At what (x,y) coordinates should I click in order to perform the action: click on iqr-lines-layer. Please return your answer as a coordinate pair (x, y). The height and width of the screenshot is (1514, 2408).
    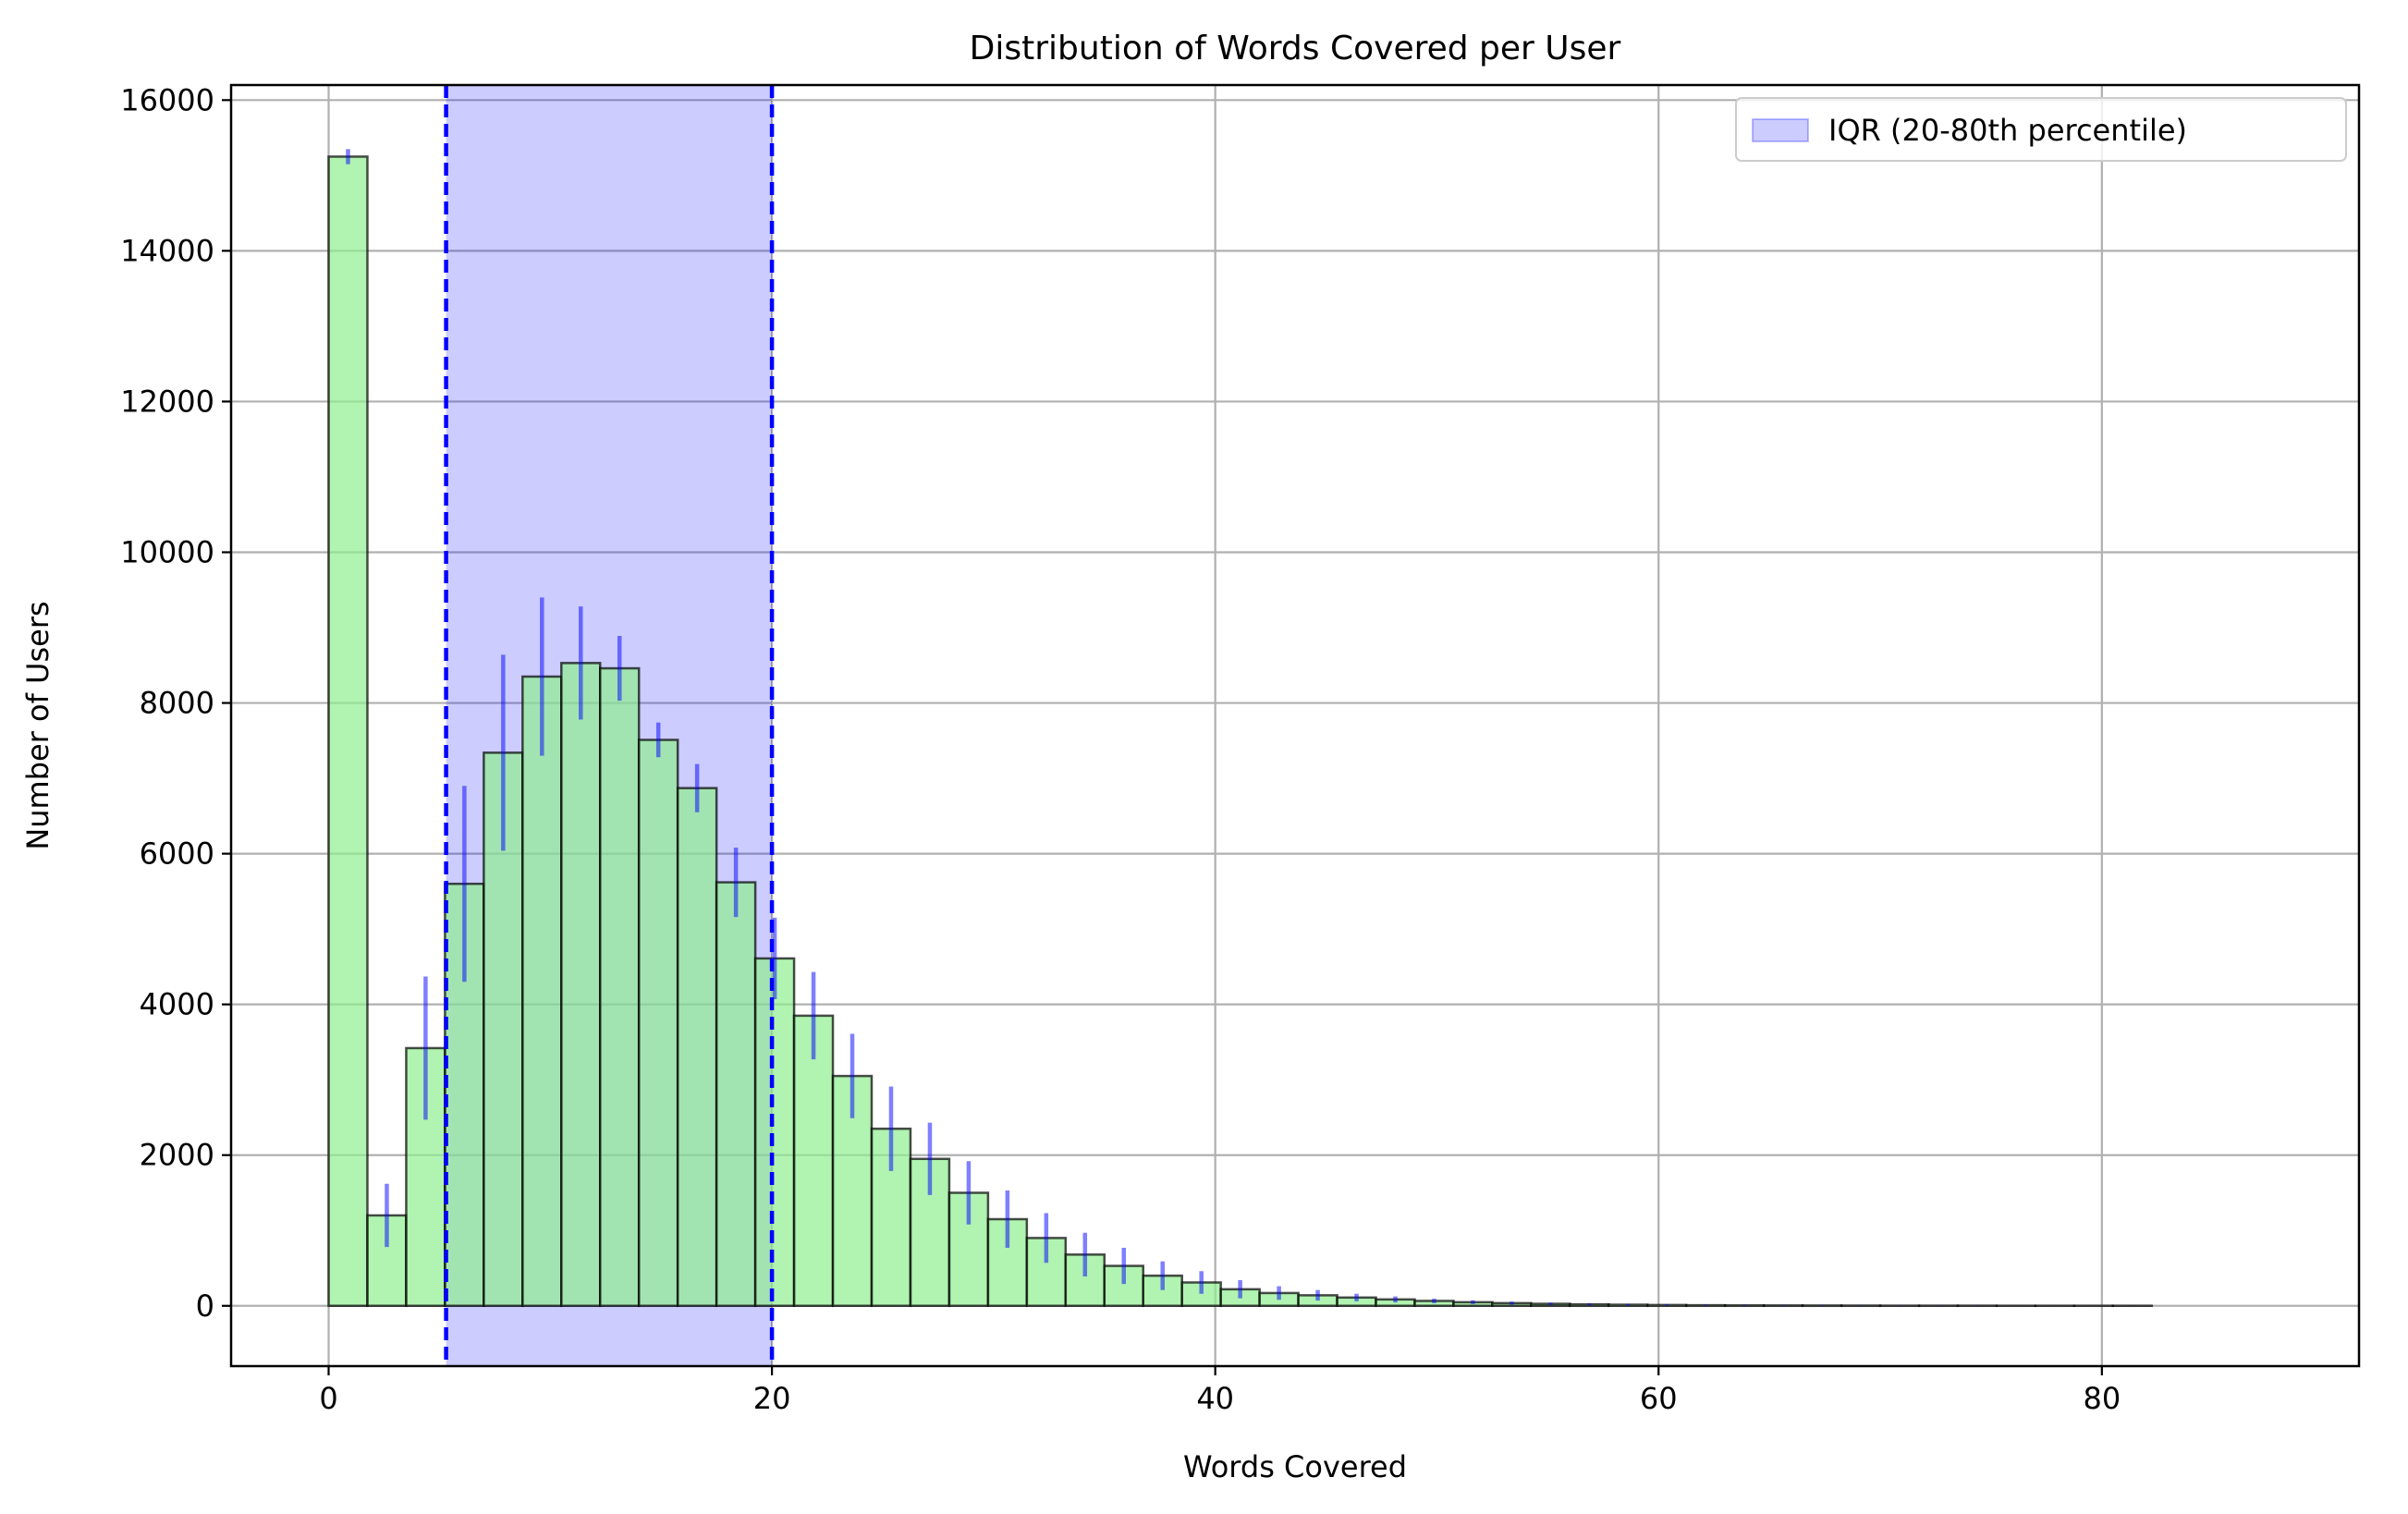
    Looking at the image, I should click on (610, 725).